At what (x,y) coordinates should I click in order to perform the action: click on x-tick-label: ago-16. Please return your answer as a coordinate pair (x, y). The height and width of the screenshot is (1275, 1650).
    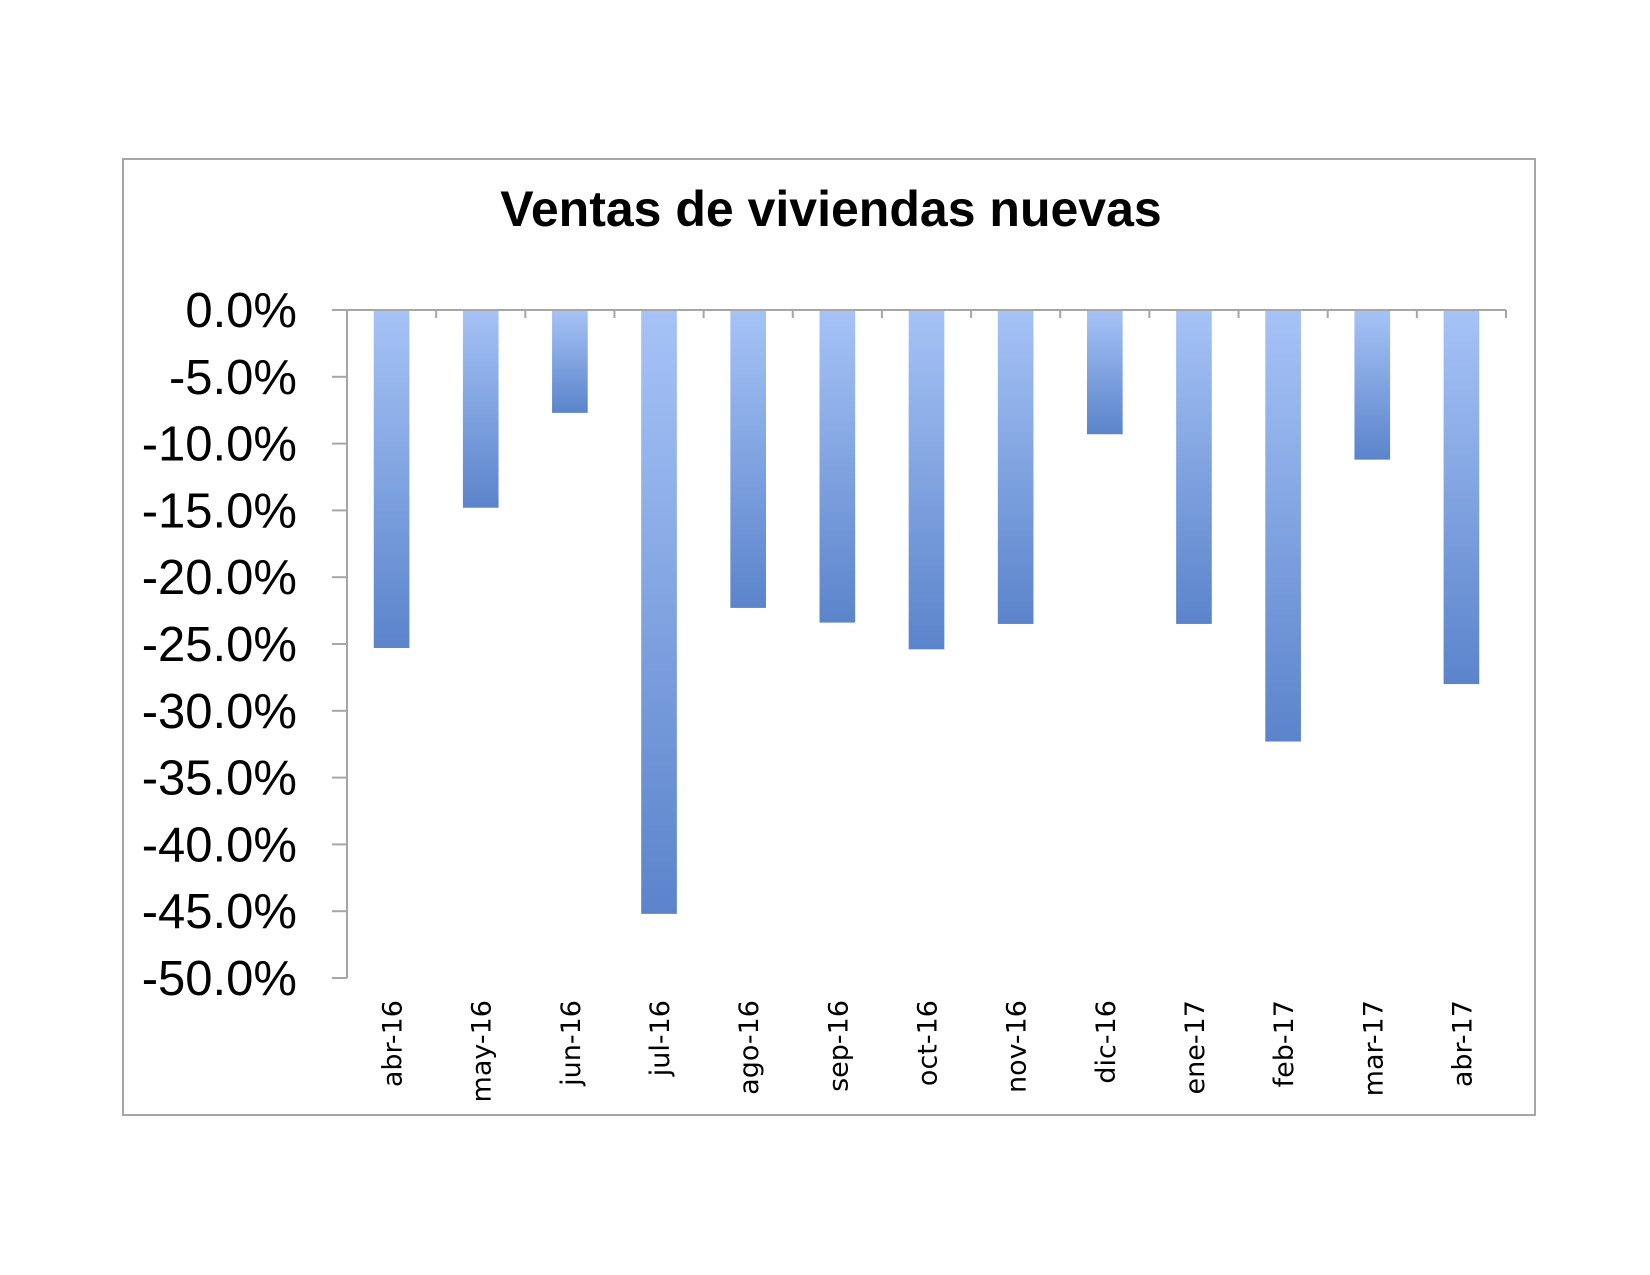
    Looking at the image, I should click on (749, 1047).